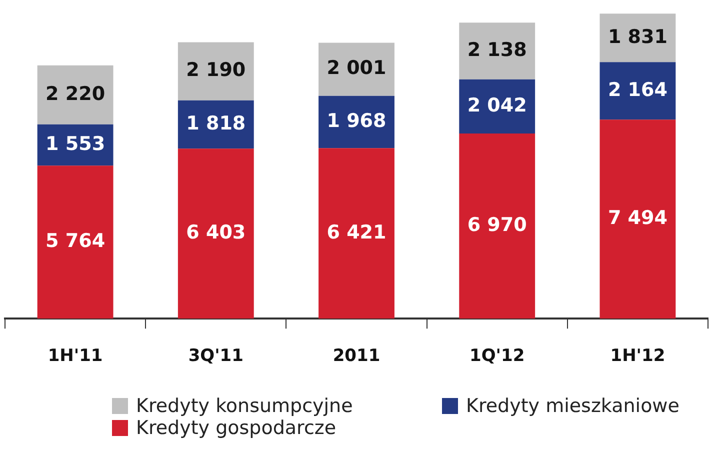  What do you see at coordinates (356, 356) in the screenshot?
I see `x-tick-label: 2011` at bounding box center [356, 356].